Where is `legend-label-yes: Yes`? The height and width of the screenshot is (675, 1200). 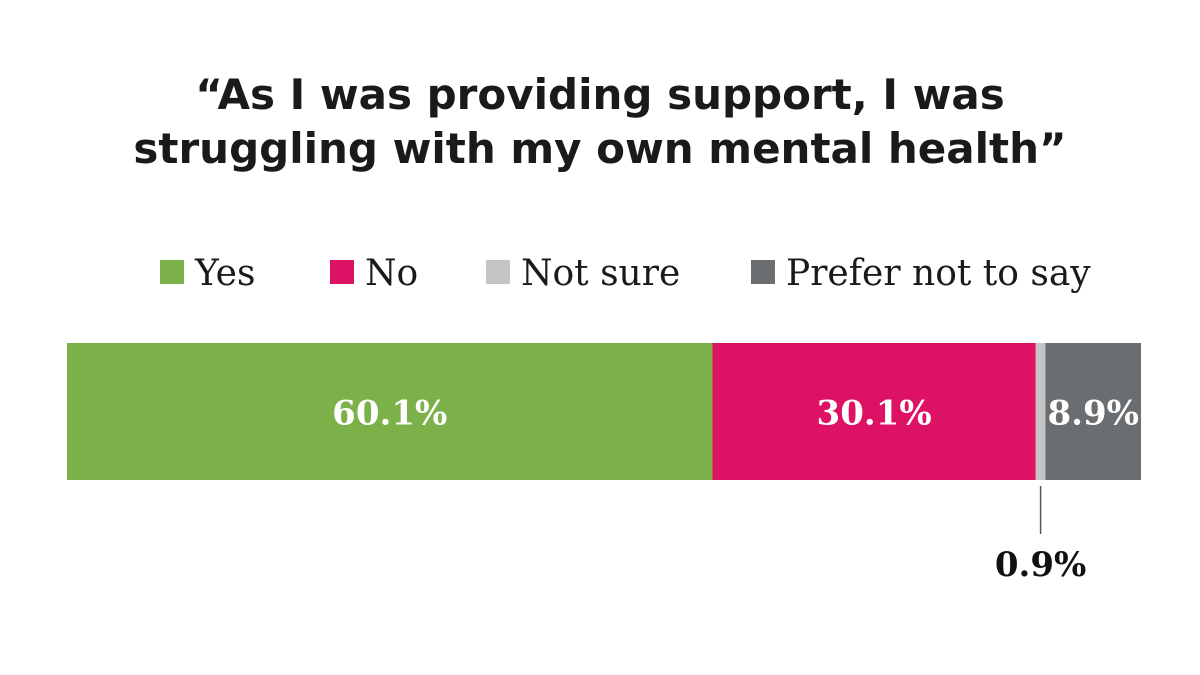
legend-label-yes: Yes is located at coordinates (224, 273).